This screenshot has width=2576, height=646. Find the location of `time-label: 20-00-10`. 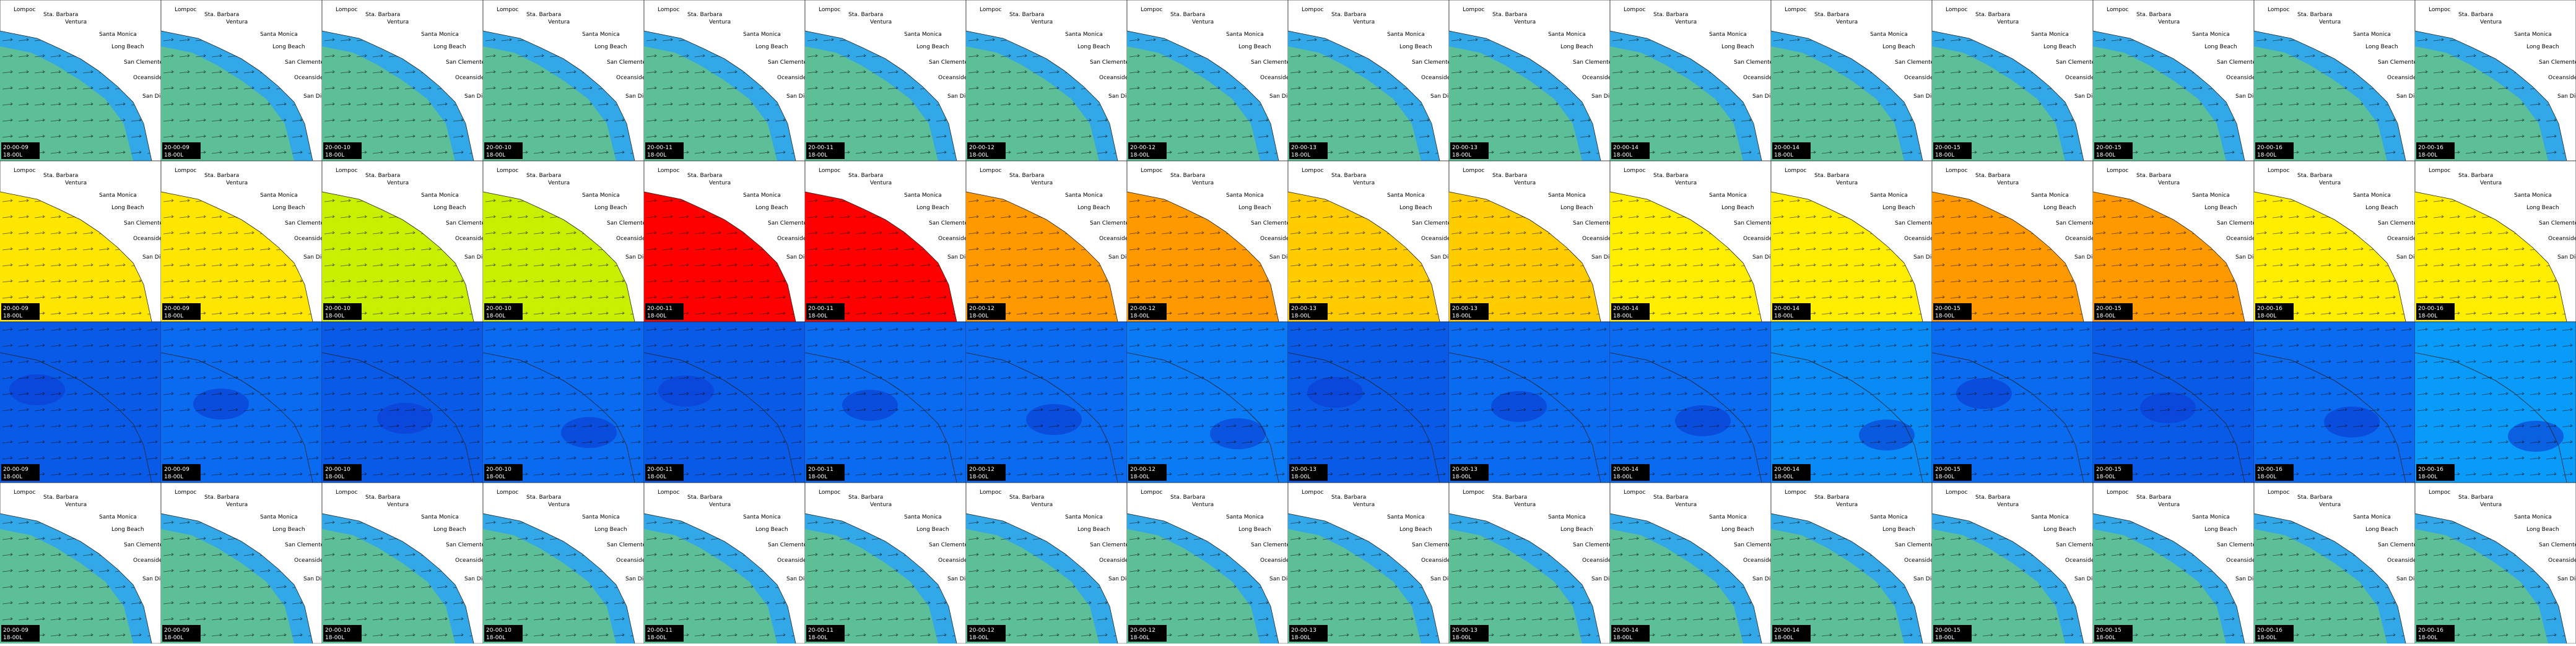

time-label: 20-00-10 is located at coordinates (337, 470).